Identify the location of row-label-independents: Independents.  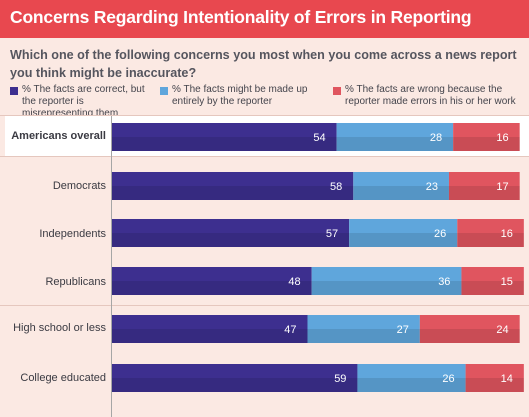
(72, 234).